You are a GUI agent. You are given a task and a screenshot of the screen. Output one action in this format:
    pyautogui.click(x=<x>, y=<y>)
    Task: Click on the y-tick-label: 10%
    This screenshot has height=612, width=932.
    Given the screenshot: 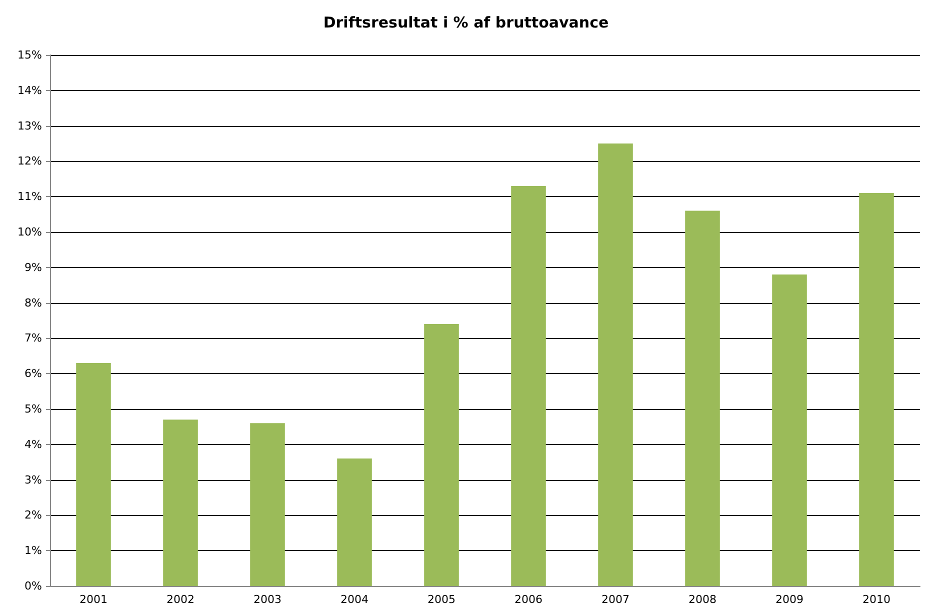 What is the action you would take?
    pyautogui.click(x=30, y=232)
    